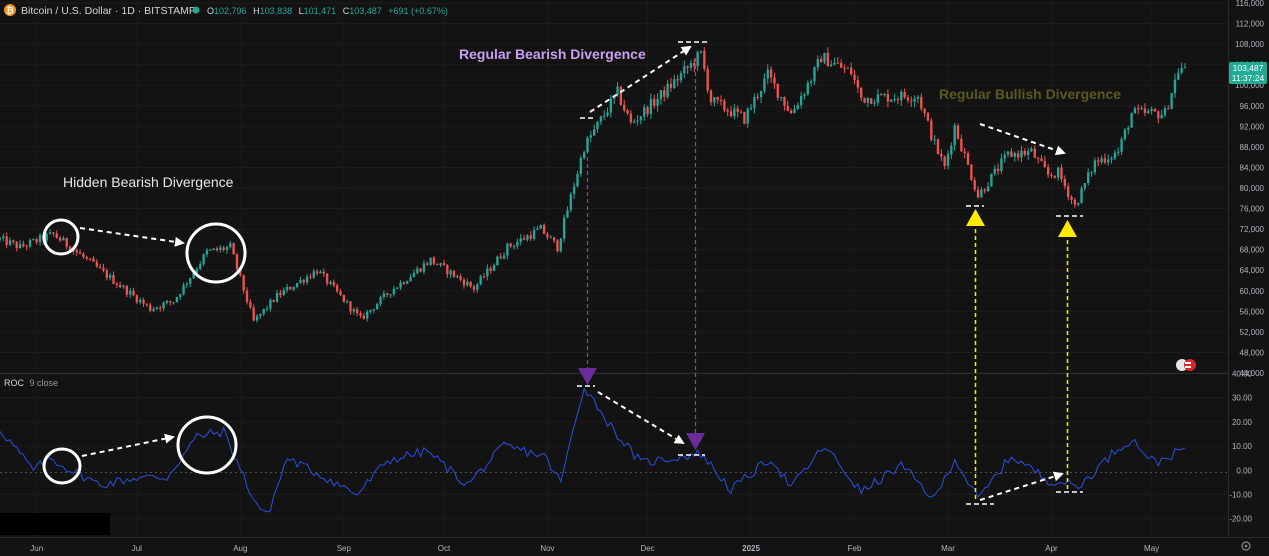 Image resolution: width=1269 pixels, height=556 pixels. Describe the element at coordinates (1242, 374) in the screenshot. I see `roc-tick-label: 40.00` at that location.